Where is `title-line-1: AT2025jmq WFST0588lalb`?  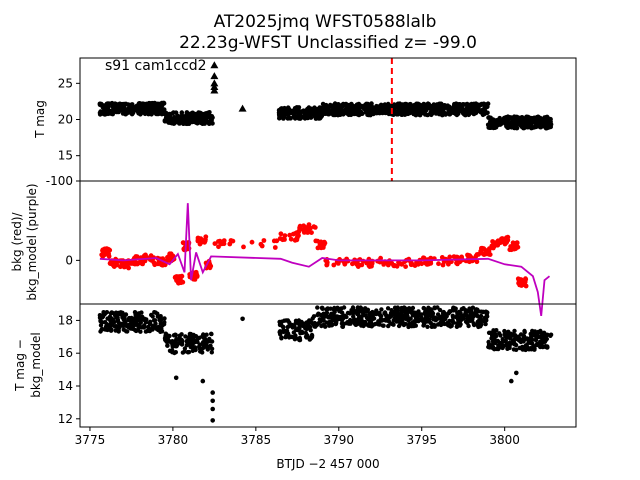
title-line-1: AT2025jmq WFST0588lalb is located at coordinates (325, 22).